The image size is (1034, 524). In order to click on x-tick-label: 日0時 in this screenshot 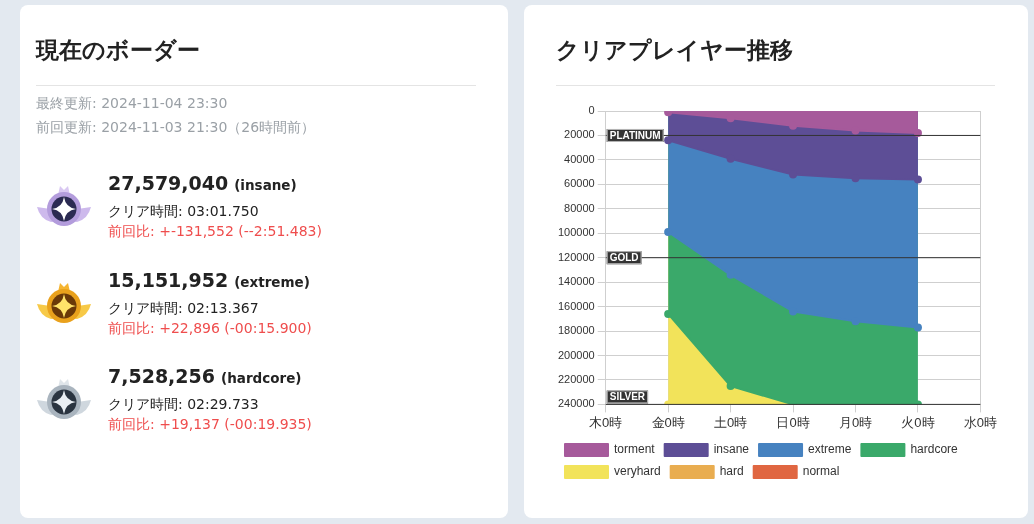, I will do `click(793, 422)`.